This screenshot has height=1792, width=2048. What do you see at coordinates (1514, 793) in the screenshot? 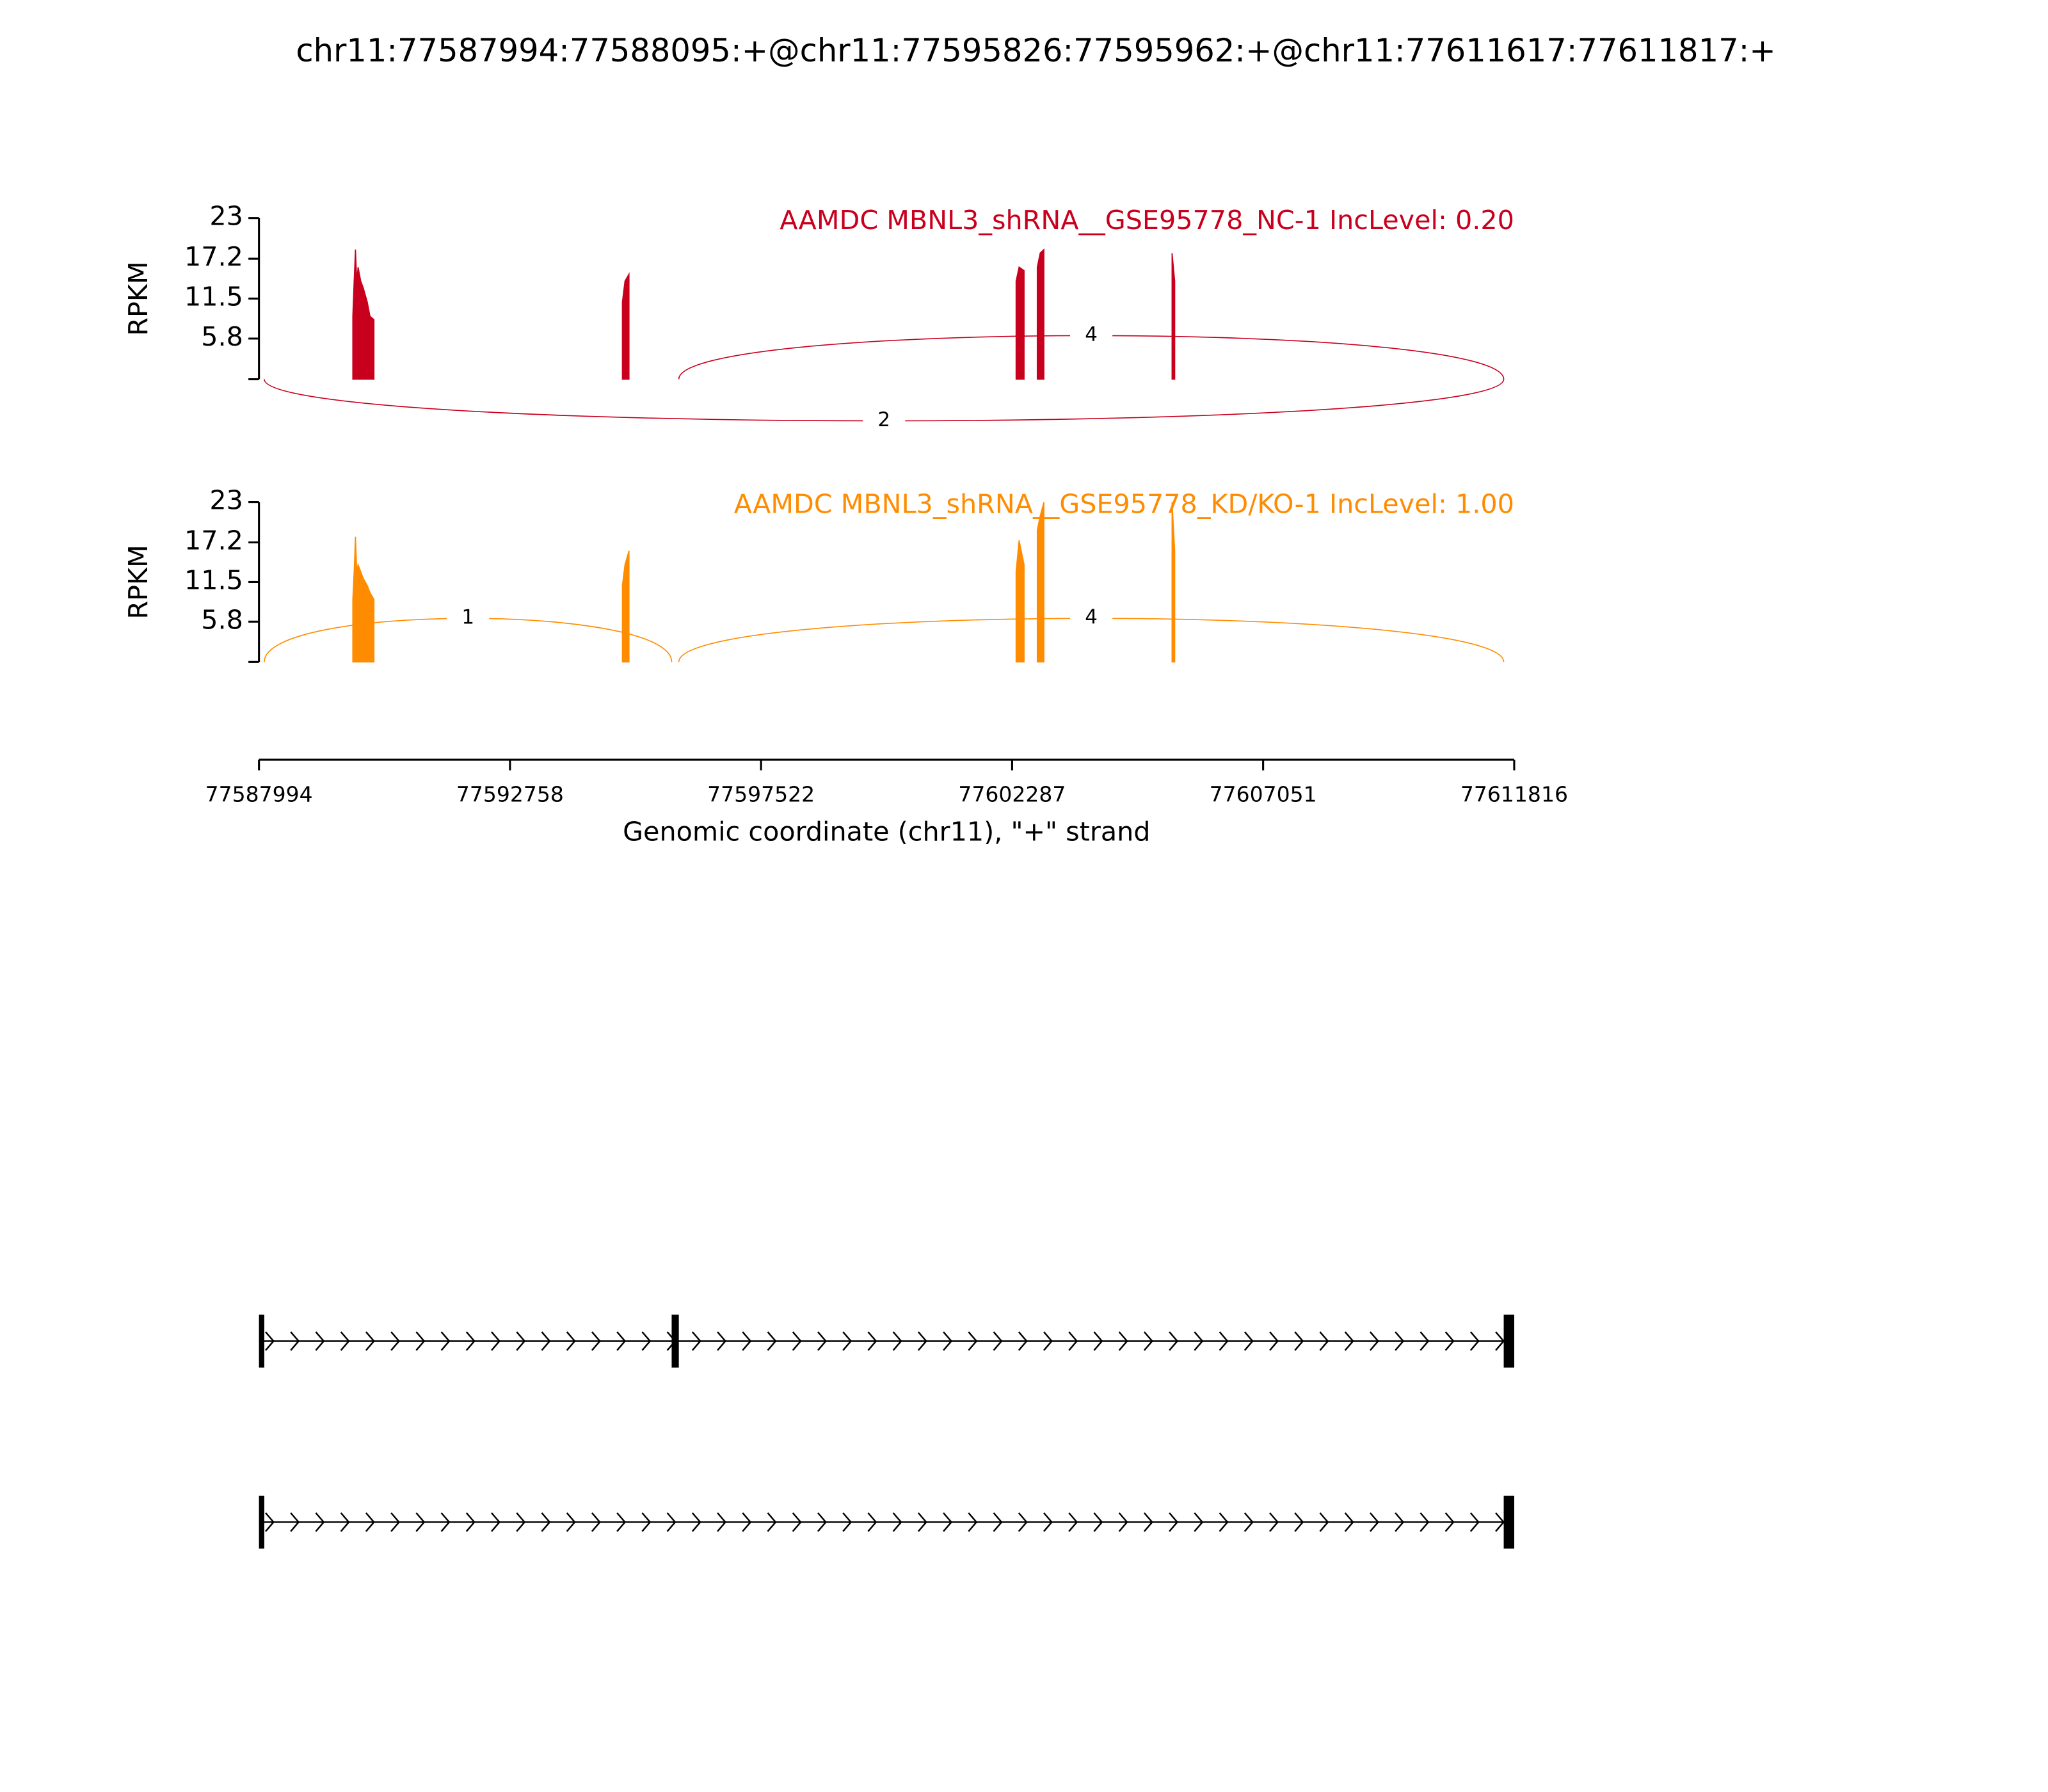
I see `x-tick-label: 77611816` at bounding box center [1514, 793].